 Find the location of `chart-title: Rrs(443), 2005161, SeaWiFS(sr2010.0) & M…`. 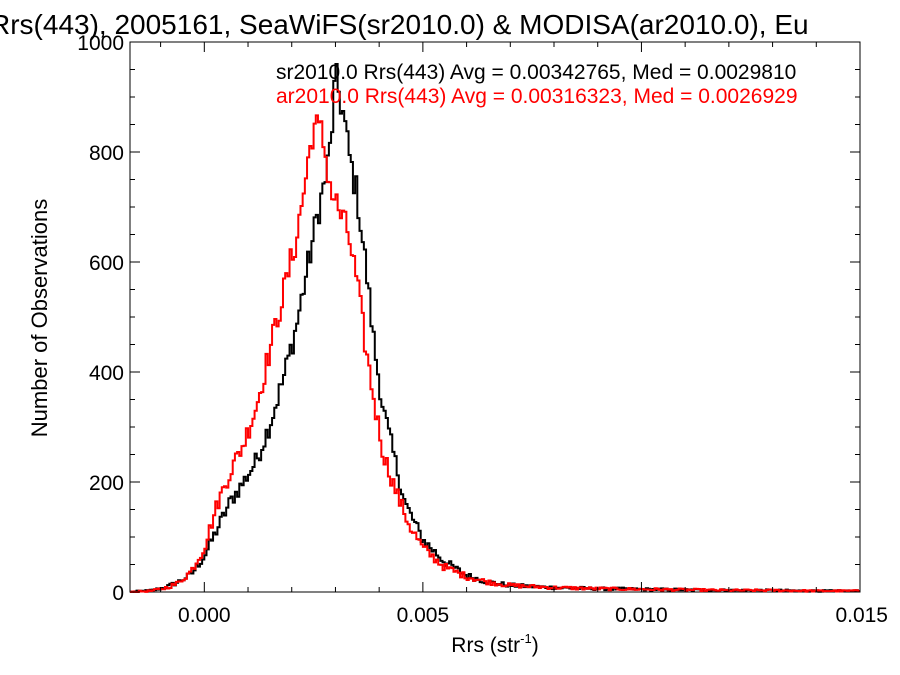

chart-title: Rrs(443), 2005161, SeaWiFS(sr2010.0) & M… is located at coordinates (404, 24).